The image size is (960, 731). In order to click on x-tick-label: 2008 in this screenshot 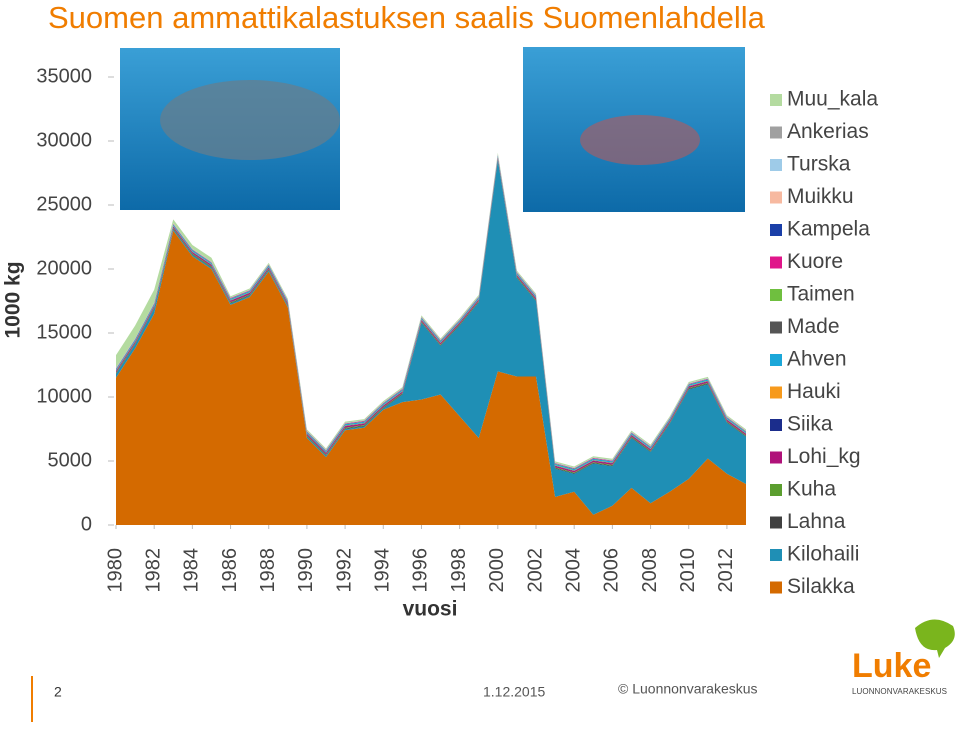, I will do `click(650, 570)`.